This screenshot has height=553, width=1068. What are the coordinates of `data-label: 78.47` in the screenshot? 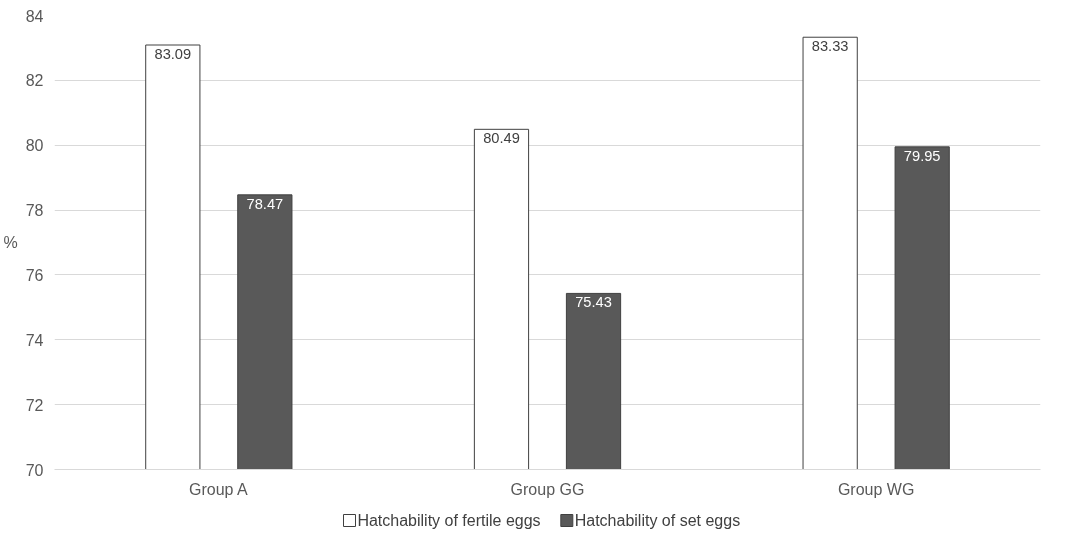 It's located at (265, 203).